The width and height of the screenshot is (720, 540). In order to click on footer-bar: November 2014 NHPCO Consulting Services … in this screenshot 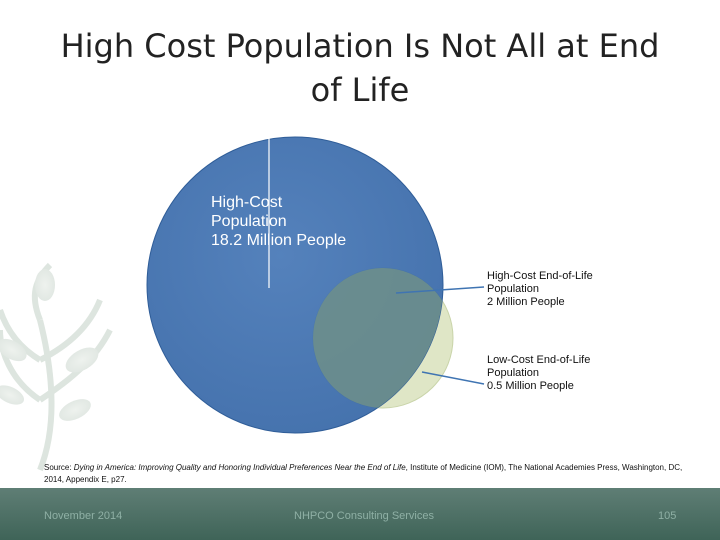, I will do `click(360, 514)`.